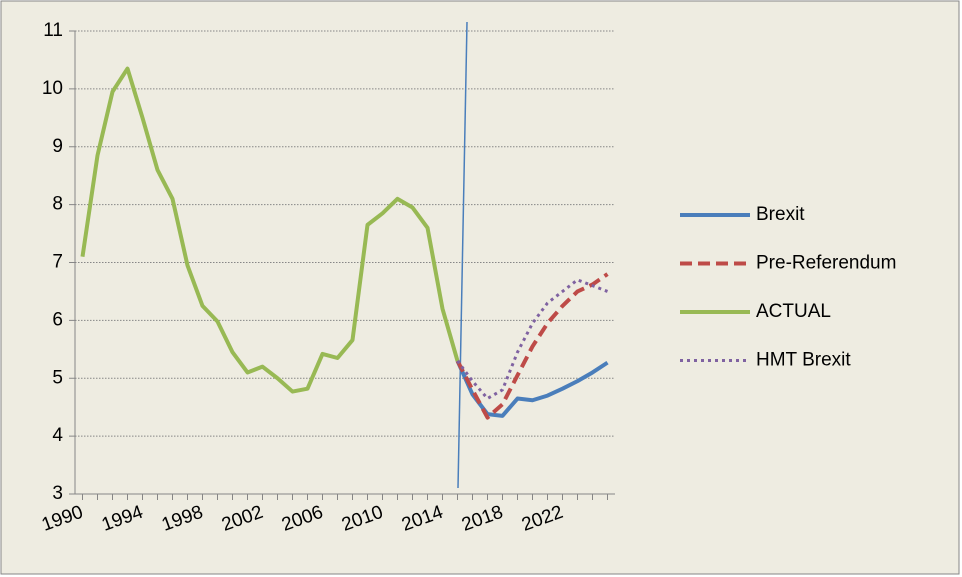  What do you see at coordinates (462, 255) in the screenshot?
I see `referendum-marker` at bounding box center [462, 255].